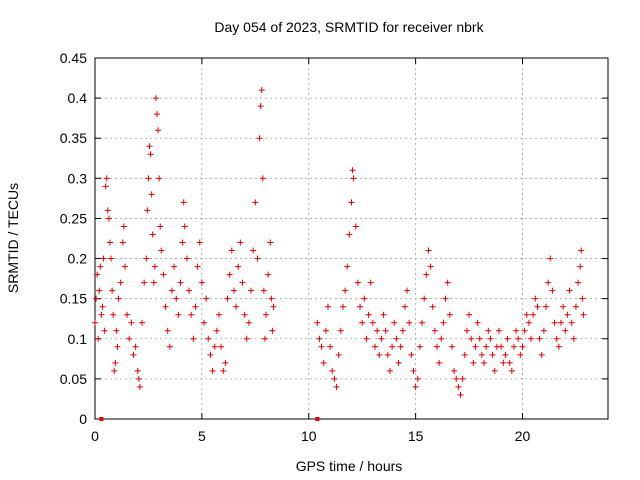 The height and width of the screenshot is (480, 640). What do you see at coordinates (95, 436) in the screenshot?
I see `x-tick-label: 0` at bounding box center [95, 436].